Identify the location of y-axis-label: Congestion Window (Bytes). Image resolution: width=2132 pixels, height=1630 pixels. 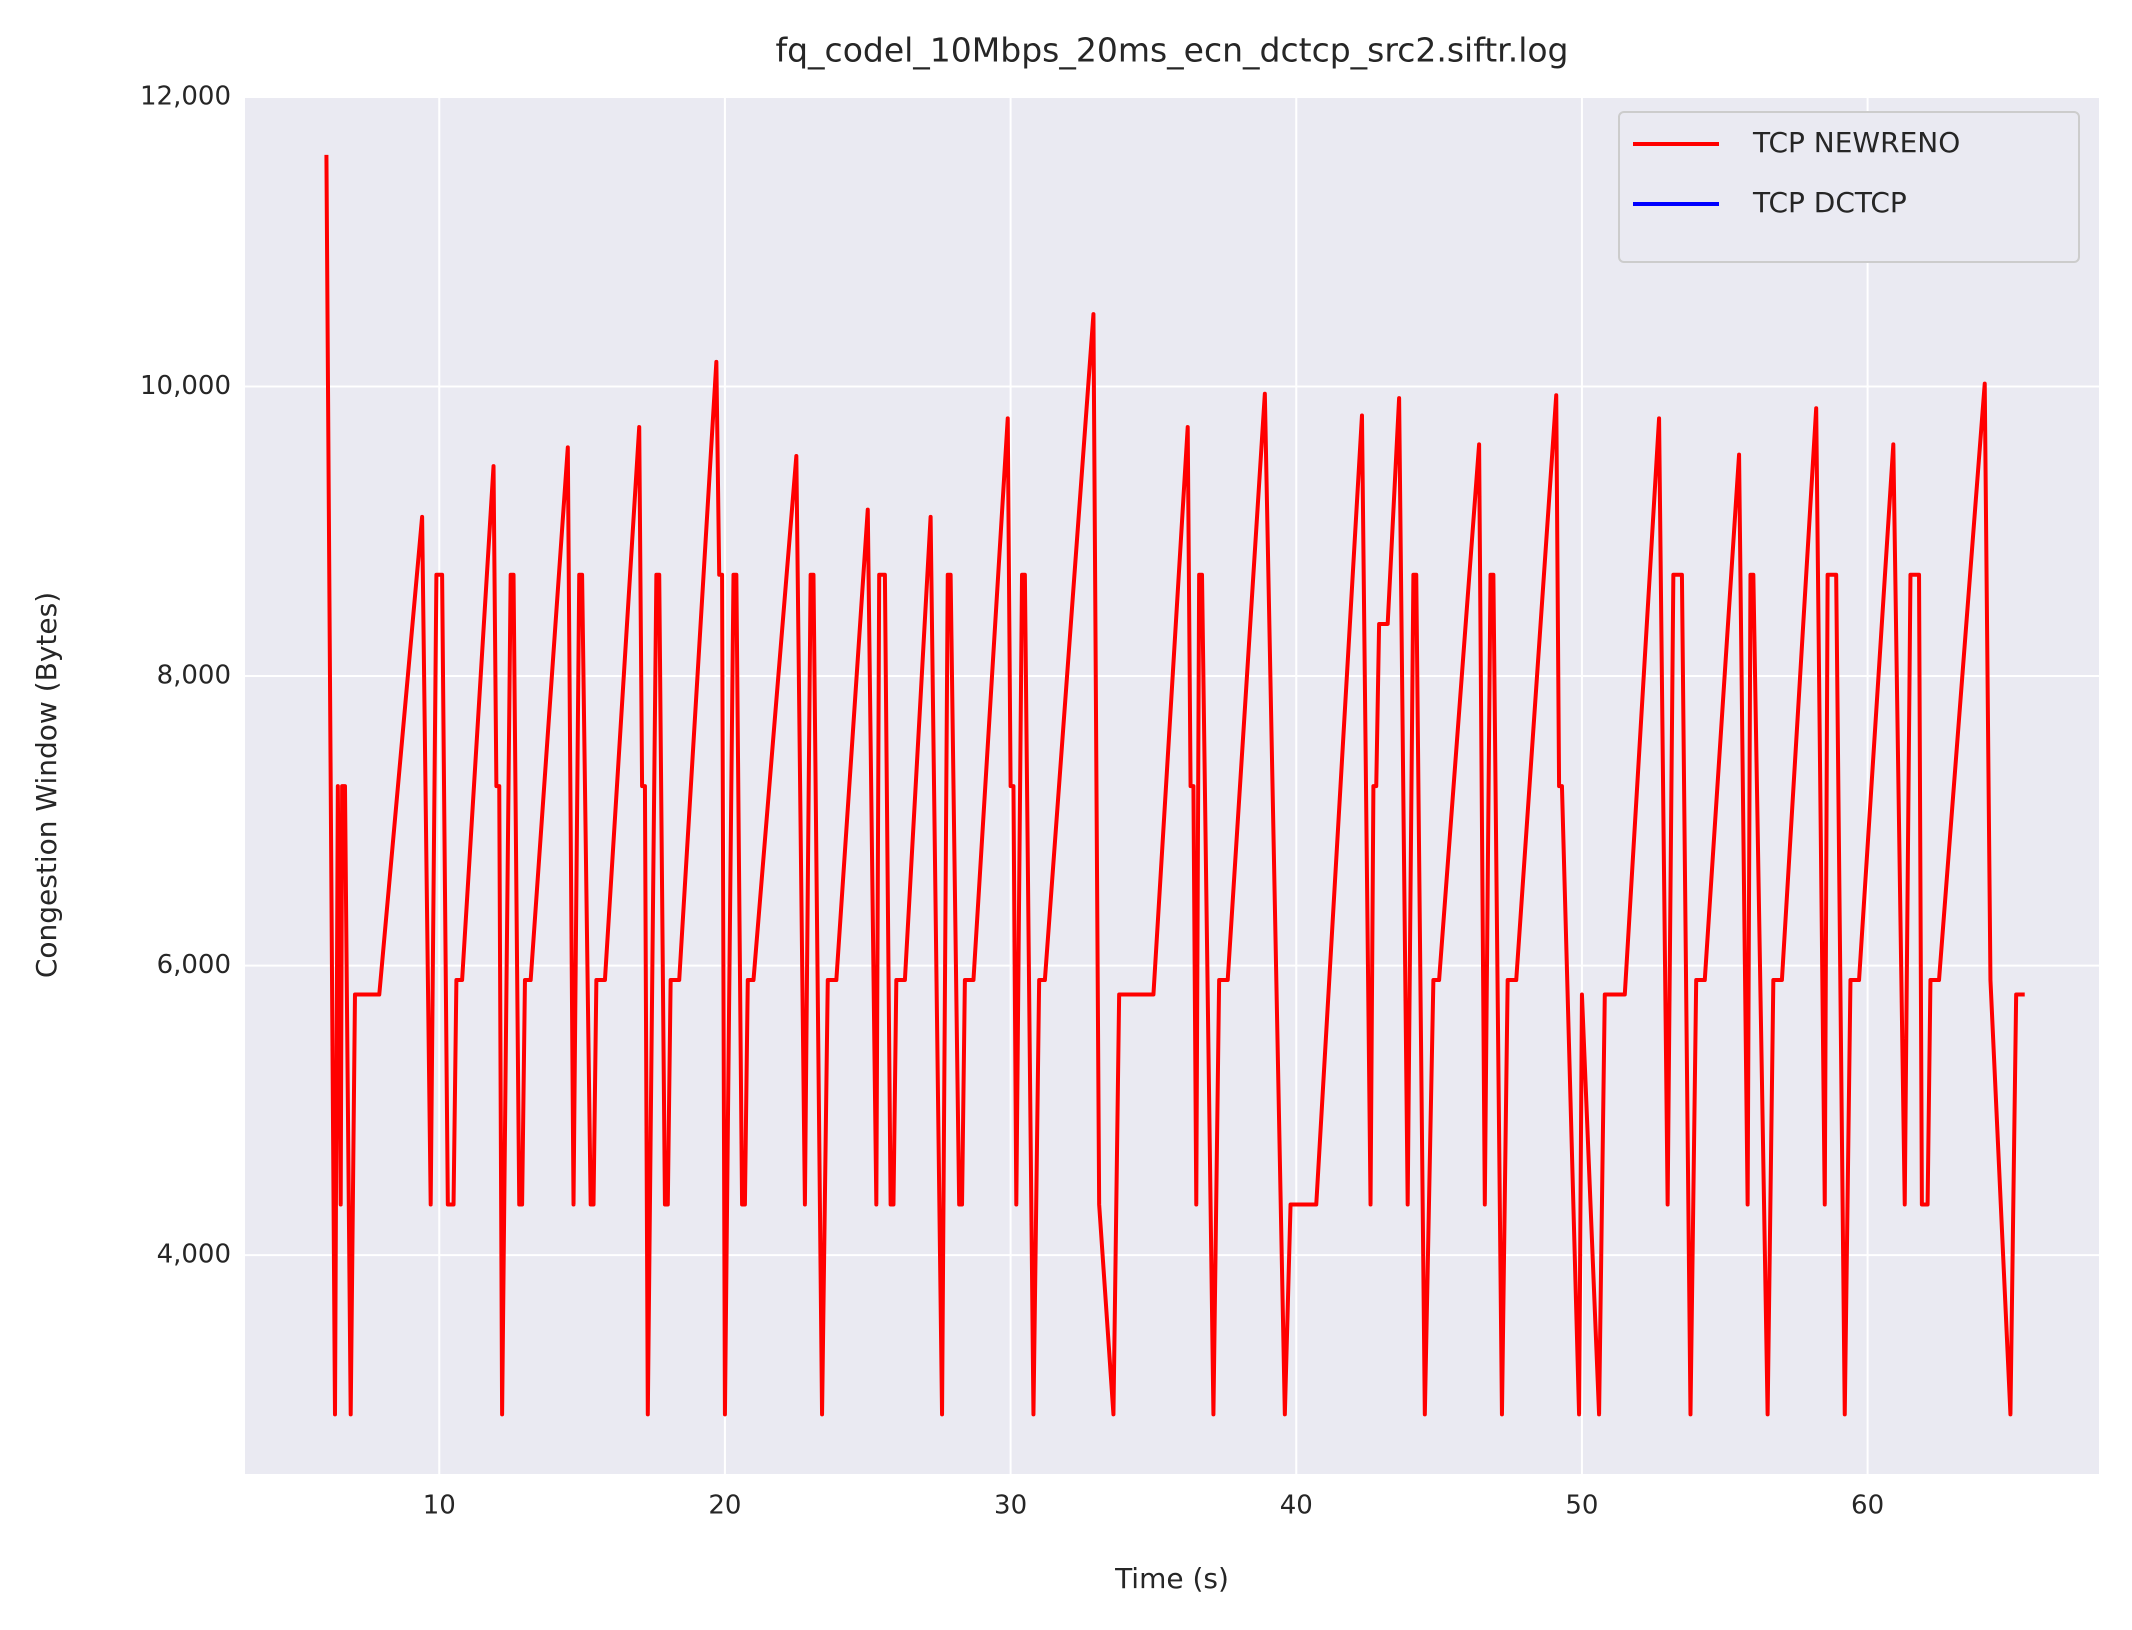
(46, 785).